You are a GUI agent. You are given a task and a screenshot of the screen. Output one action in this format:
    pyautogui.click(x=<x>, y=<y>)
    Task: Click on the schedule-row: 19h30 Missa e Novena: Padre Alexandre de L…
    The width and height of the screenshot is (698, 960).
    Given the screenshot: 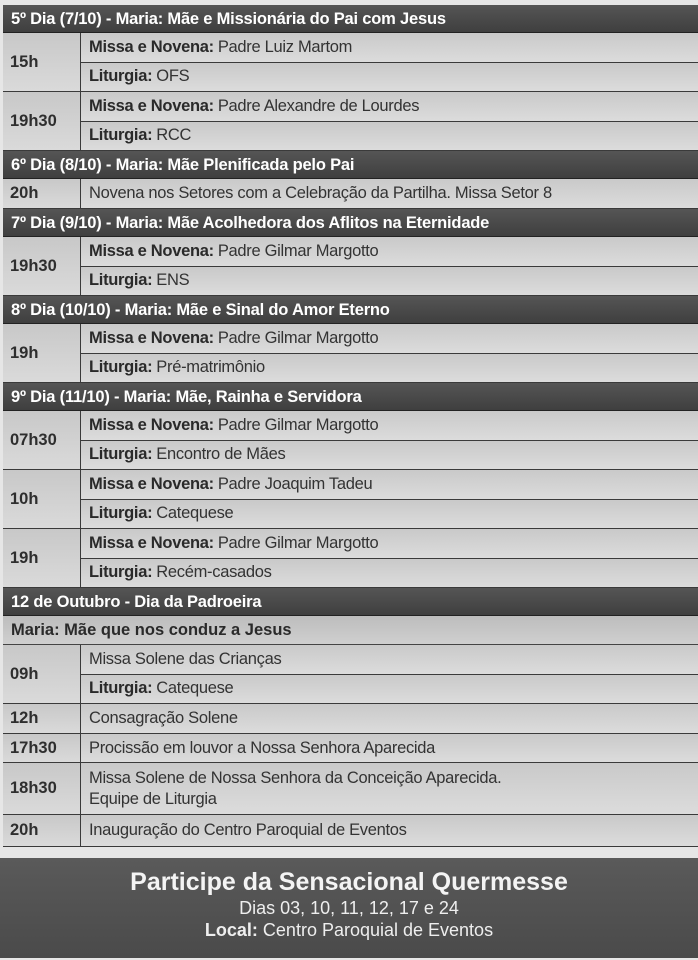 What is the action you would take?
    pyautogui.click(x=350, y=121)
    